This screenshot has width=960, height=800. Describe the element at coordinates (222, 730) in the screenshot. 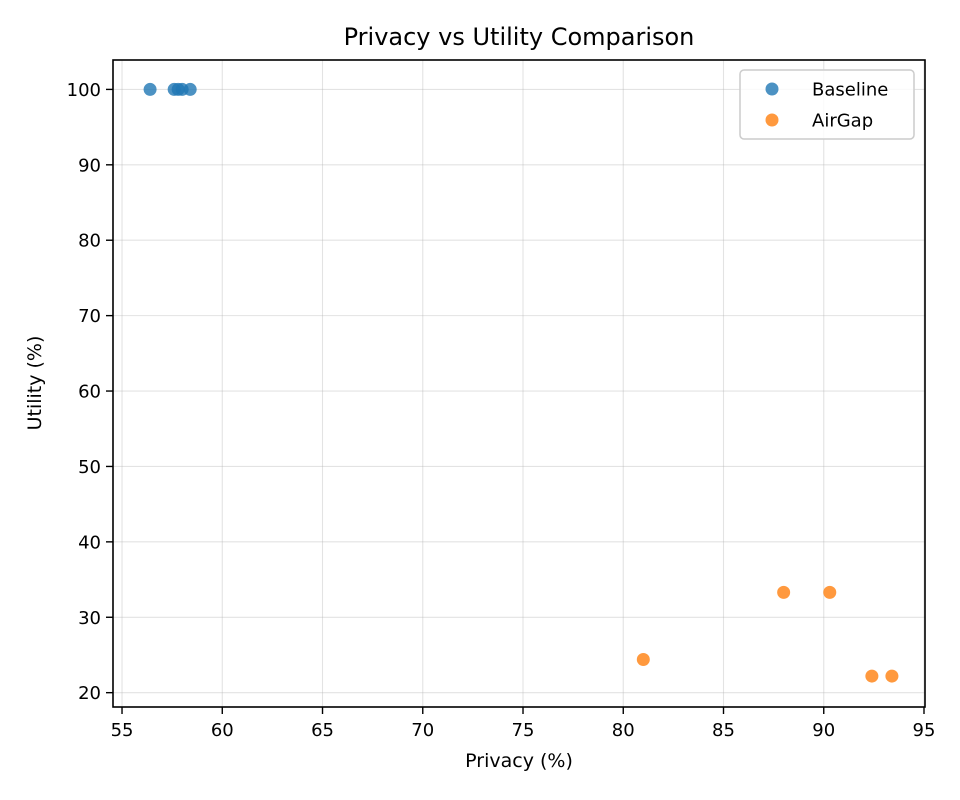

I see `x-tick-label: 60` at that location.